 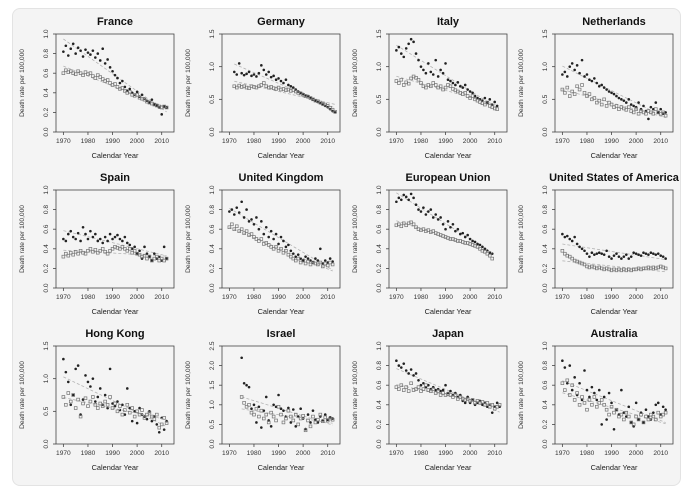 What do you see at coordinates (469, 141) in the screenshot?
I see `x-tick-label: 2000` at bounding box center [469, 141].